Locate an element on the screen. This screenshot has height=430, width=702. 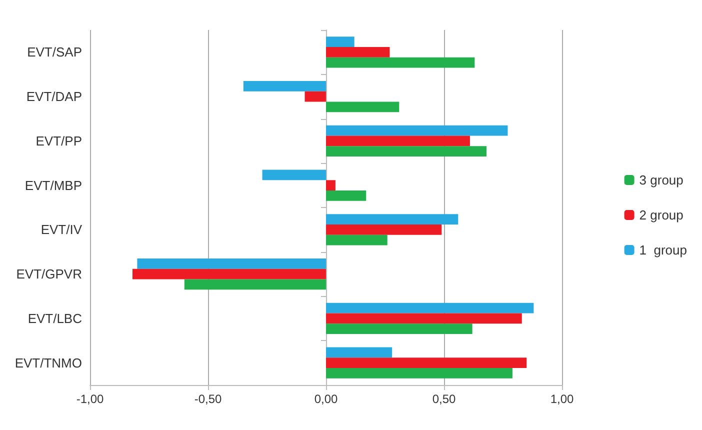
x-tick-label: 1,00 is located at coordinates (562, 399).